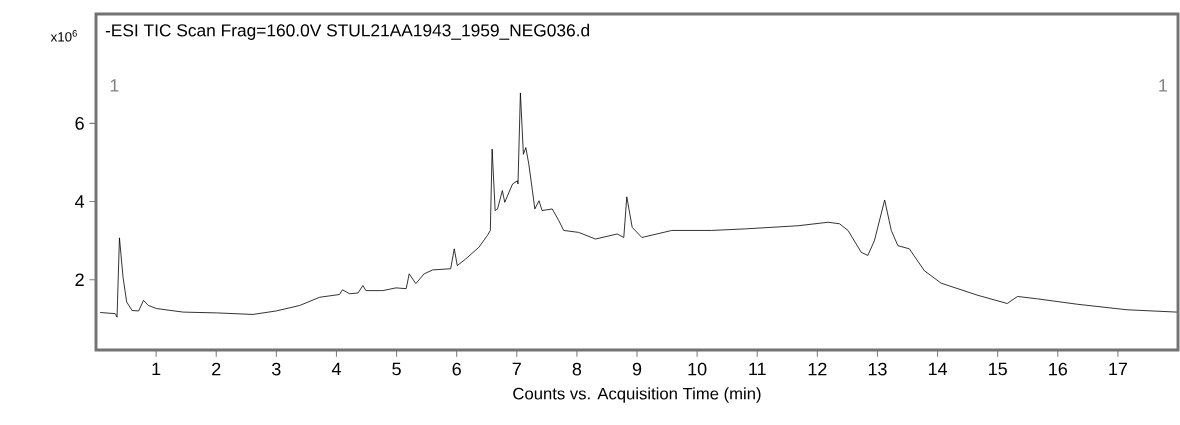 The width and height of the screenshot is (1180, 425). I want to click on x-tick-label: 12, so click(817, 369).